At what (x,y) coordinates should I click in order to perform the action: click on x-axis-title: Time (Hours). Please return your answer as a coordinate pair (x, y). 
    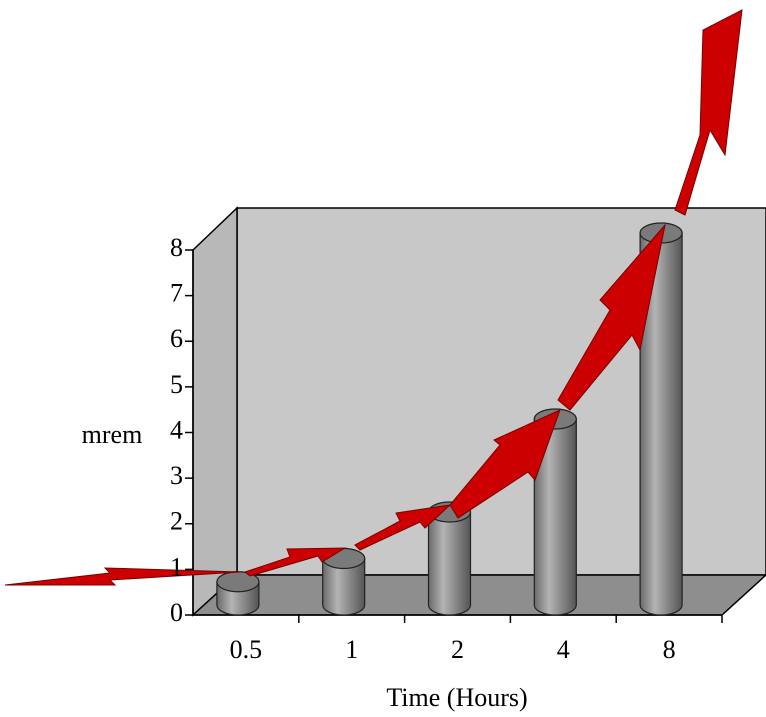
    Looking at the image, I should click on (456, 697).